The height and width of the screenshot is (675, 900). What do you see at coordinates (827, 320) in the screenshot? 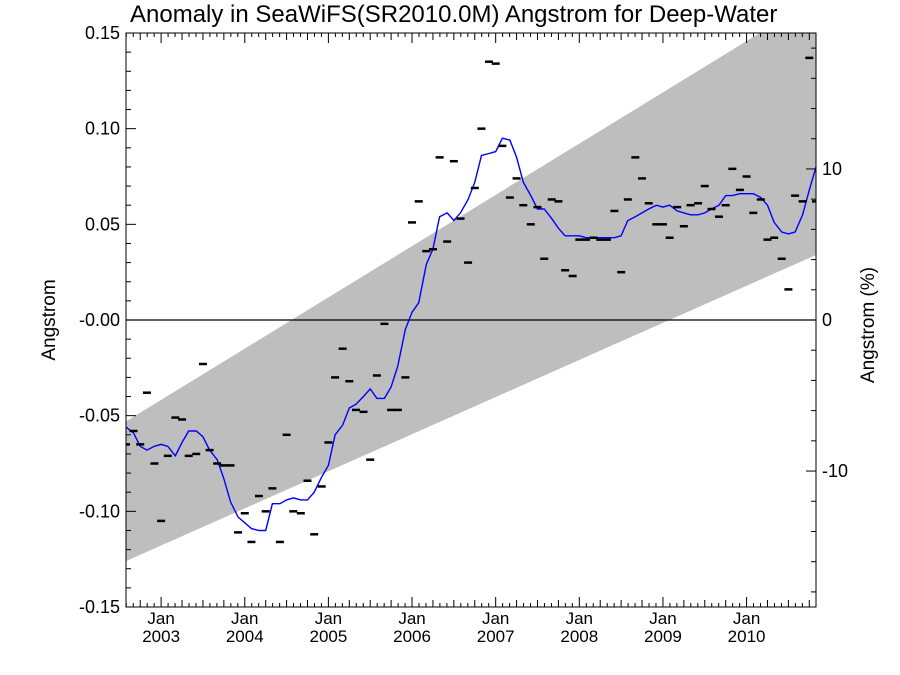
I see `y-right-tick-label: 0` at bounding box center [827, 320].